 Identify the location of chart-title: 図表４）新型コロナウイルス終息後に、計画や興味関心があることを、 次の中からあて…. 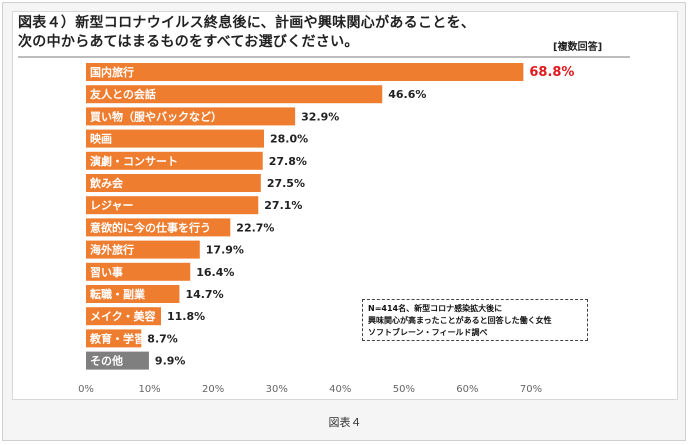
(268, 33).